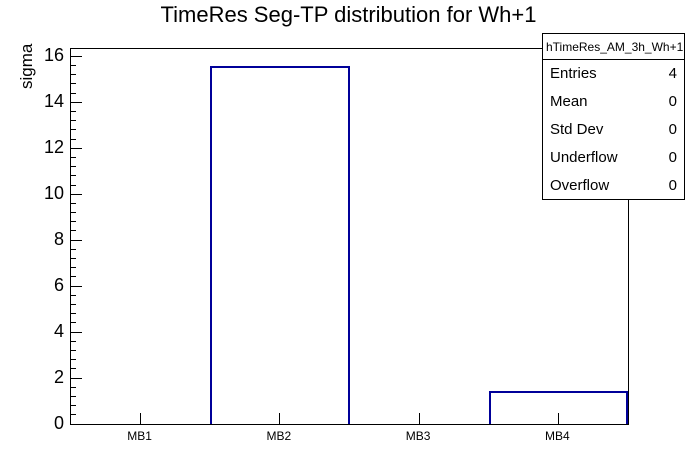  Describe the element at coordinates (58, 239) in the screenshot. I see `y-tick-label: 8` at that location.